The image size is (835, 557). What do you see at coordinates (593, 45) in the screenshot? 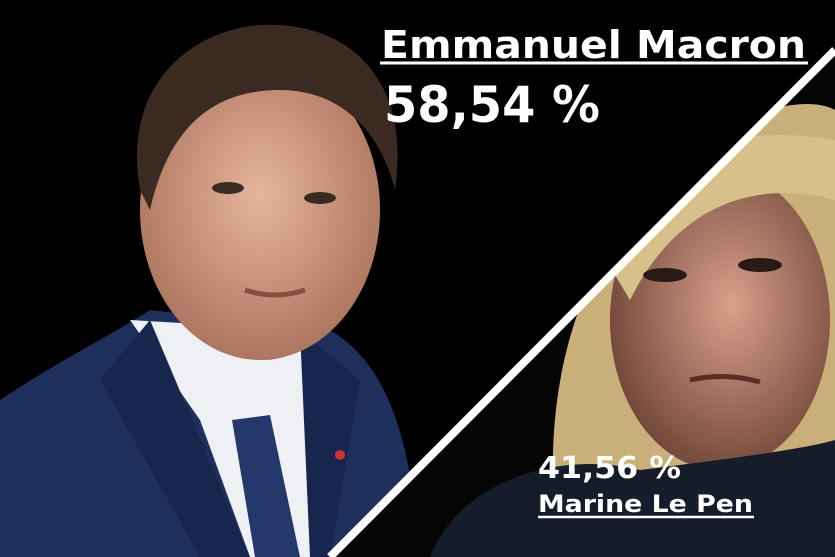
I see `winner-name: Emmanuel Macron` at bounding box center [593, 45].